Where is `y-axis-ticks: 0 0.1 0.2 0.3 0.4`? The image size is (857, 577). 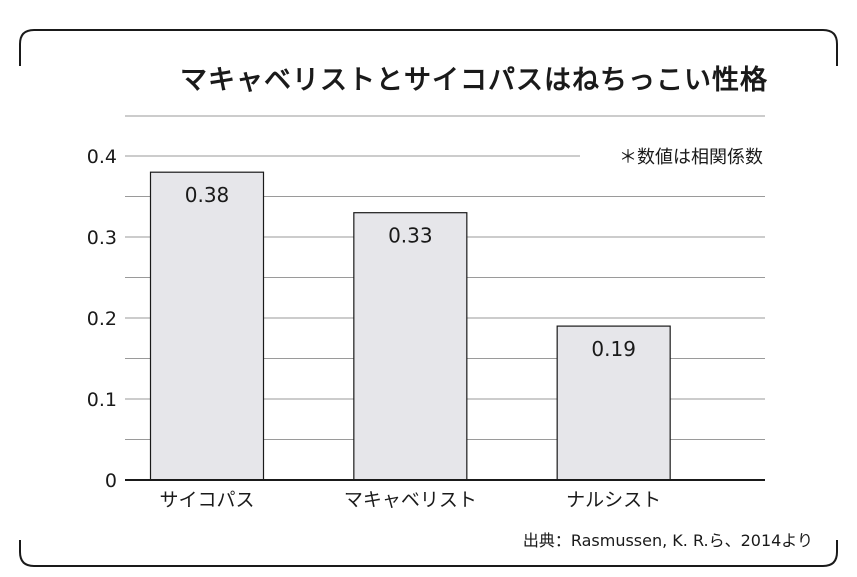 y-axis-ticks: 0 0.1 0.2 0.3 0.4 is located at coordinates (102, 319).